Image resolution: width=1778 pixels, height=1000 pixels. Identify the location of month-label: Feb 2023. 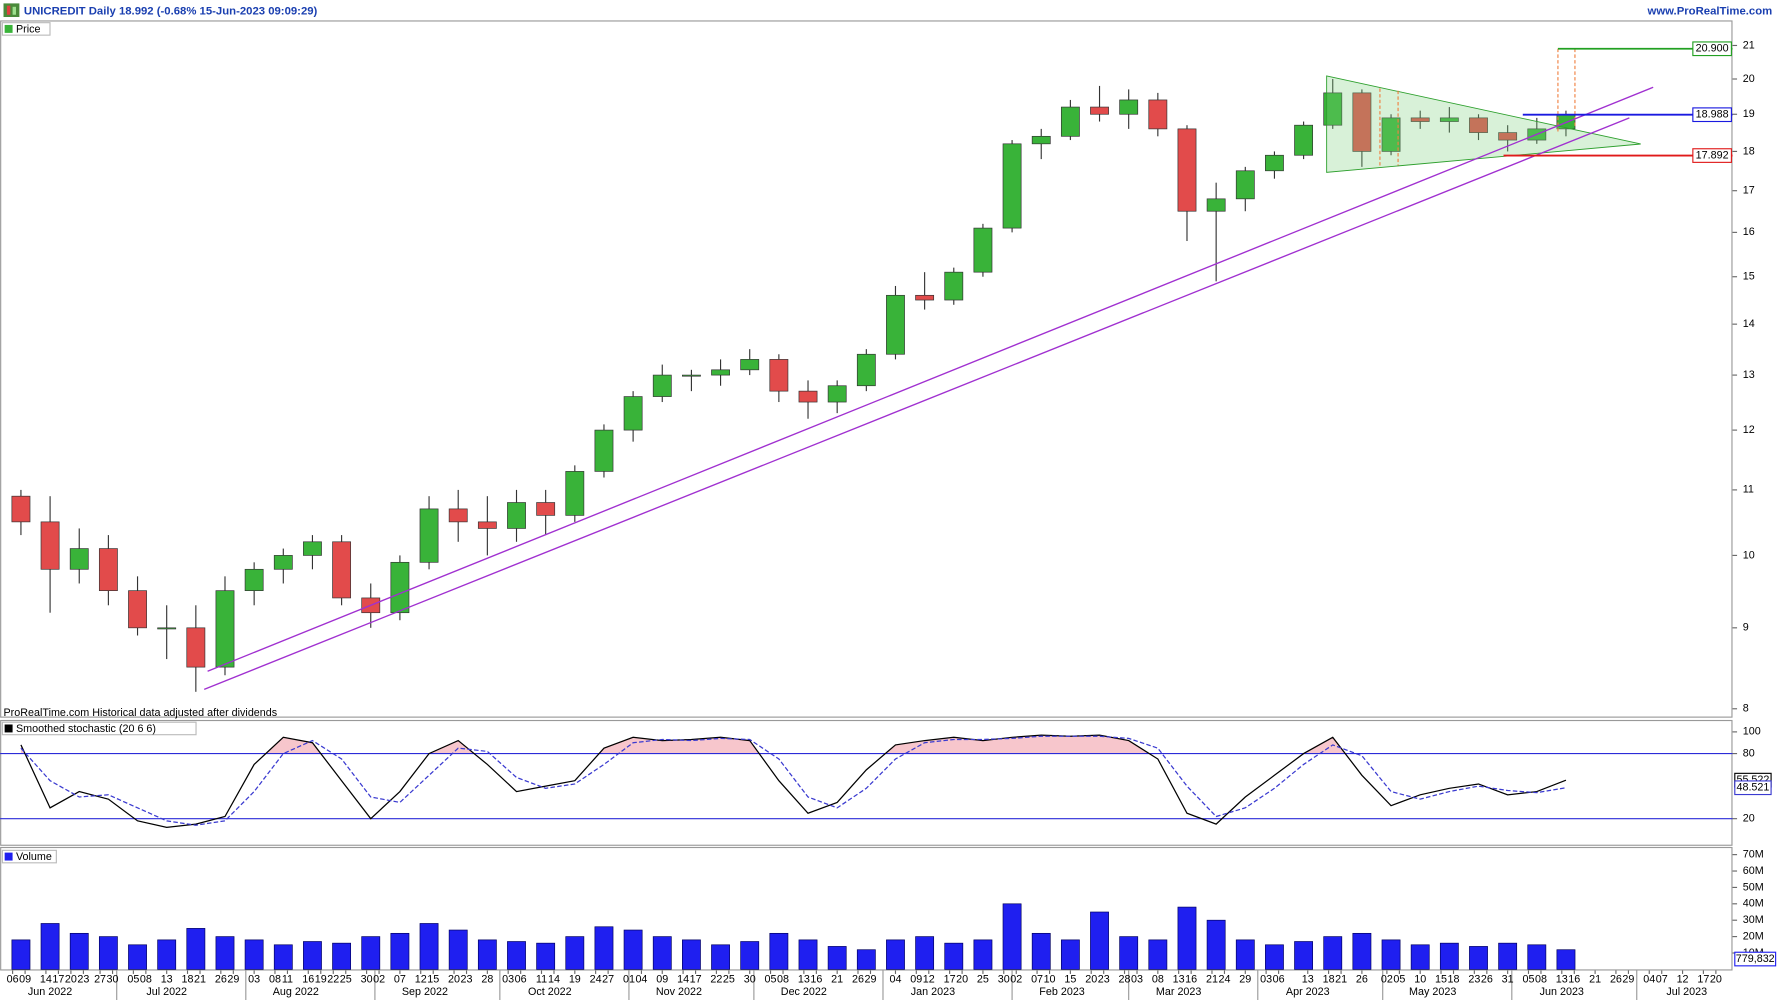
(1062, 992).